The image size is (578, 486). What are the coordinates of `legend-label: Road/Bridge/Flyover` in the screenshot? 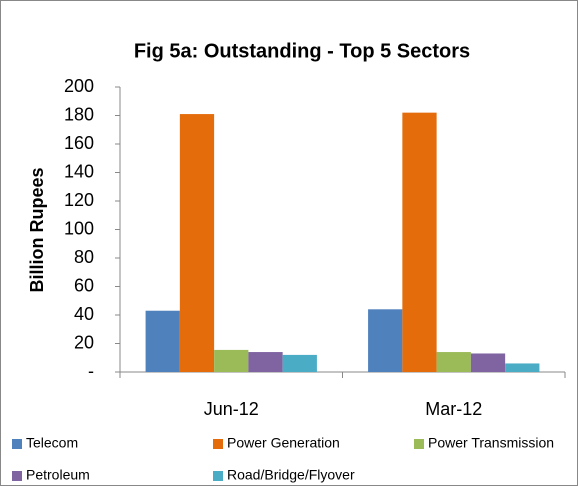 It's located at (291, 475).